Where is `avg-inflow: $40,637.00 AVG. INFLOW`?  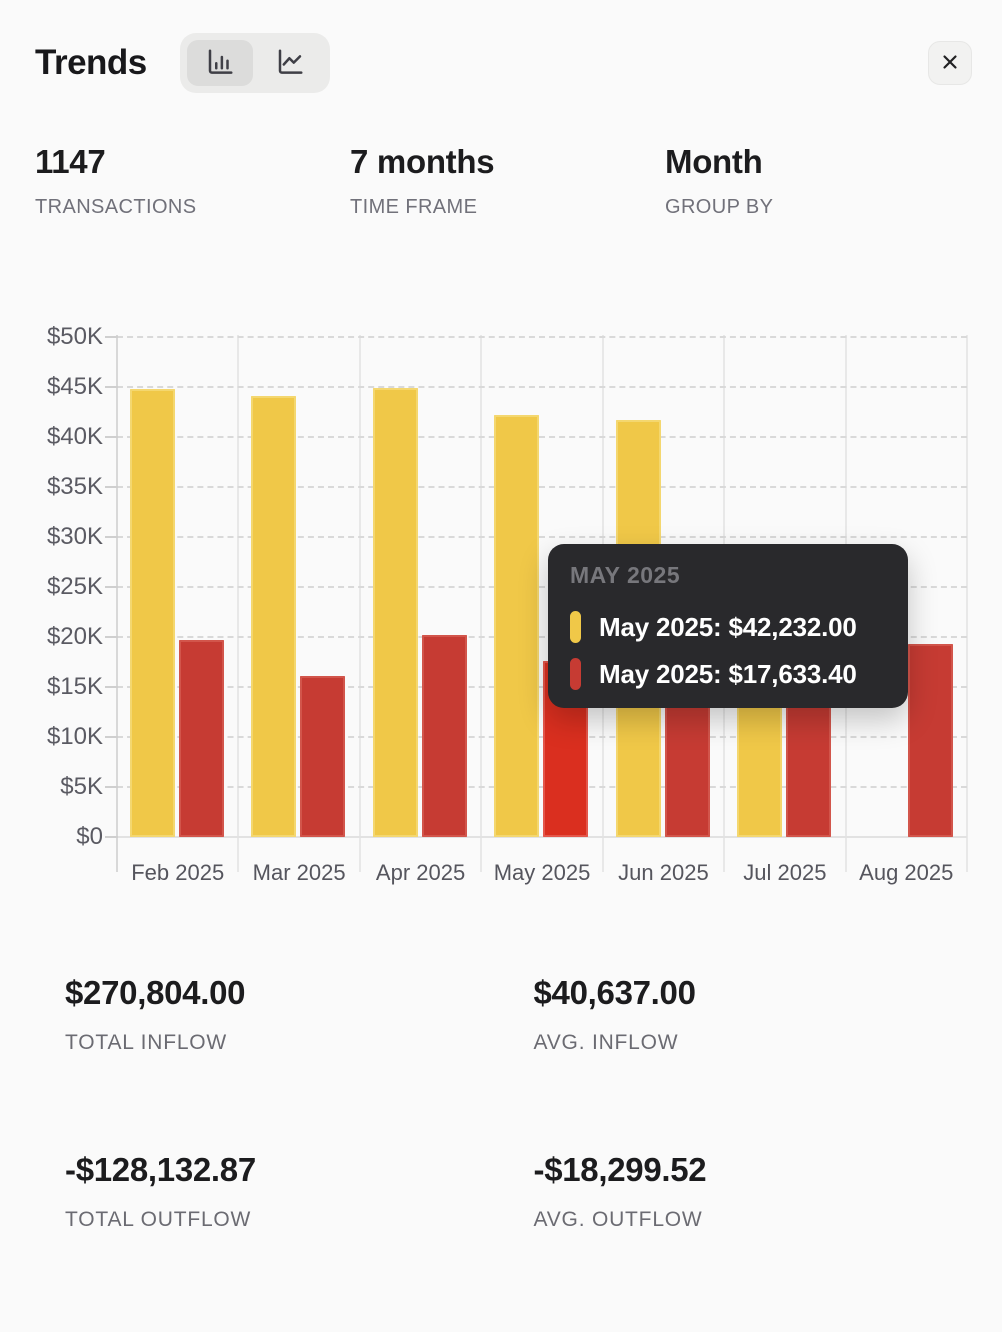 avg-inflow: $40,637.00 AVG. INFLOW is located at coordinates (768, 1014).